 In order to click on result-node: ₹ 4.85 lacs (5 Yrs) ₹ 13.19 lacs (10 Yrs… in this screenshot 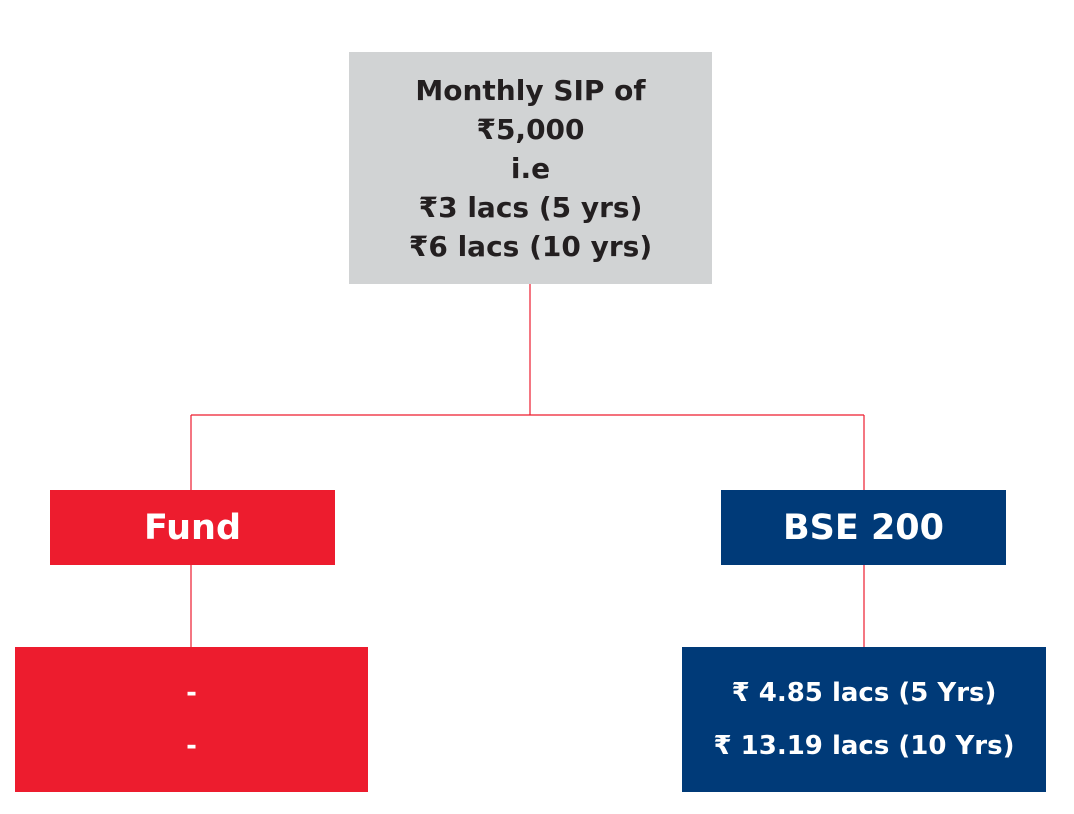, I will do `click(864, 719)`.